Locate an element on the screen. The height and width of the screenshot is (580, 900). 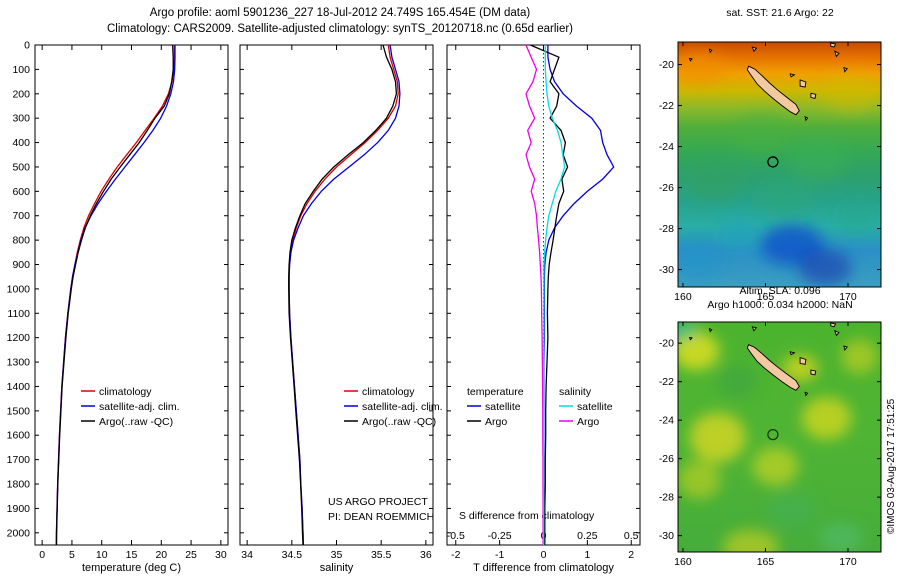
legend-label-s-satellite: satellite is located at coordinates (595, 407).